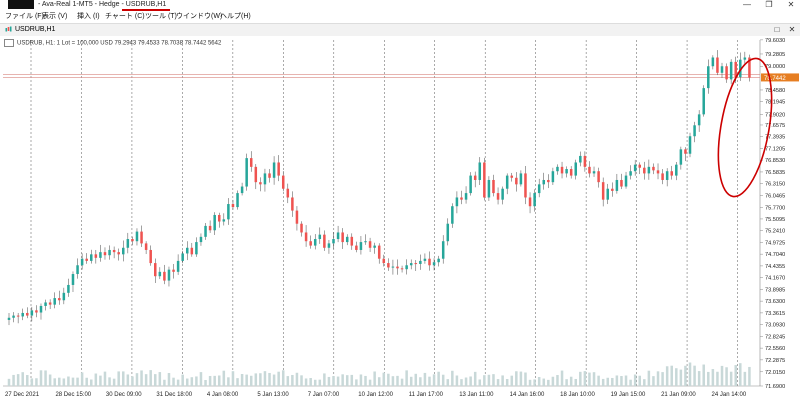  What do you see at coordinates (21, 4) in the screenshot?
I see `redacted-account` at bounding box center [21, 4].